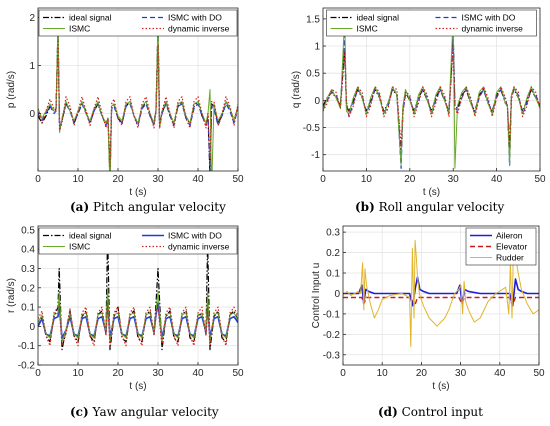 This screenshot has height=426, width=550. What do you see at coordinates (509, 236) in the screenshot?
I see `legend-label: Aileron` at bounding box center [509, 236].